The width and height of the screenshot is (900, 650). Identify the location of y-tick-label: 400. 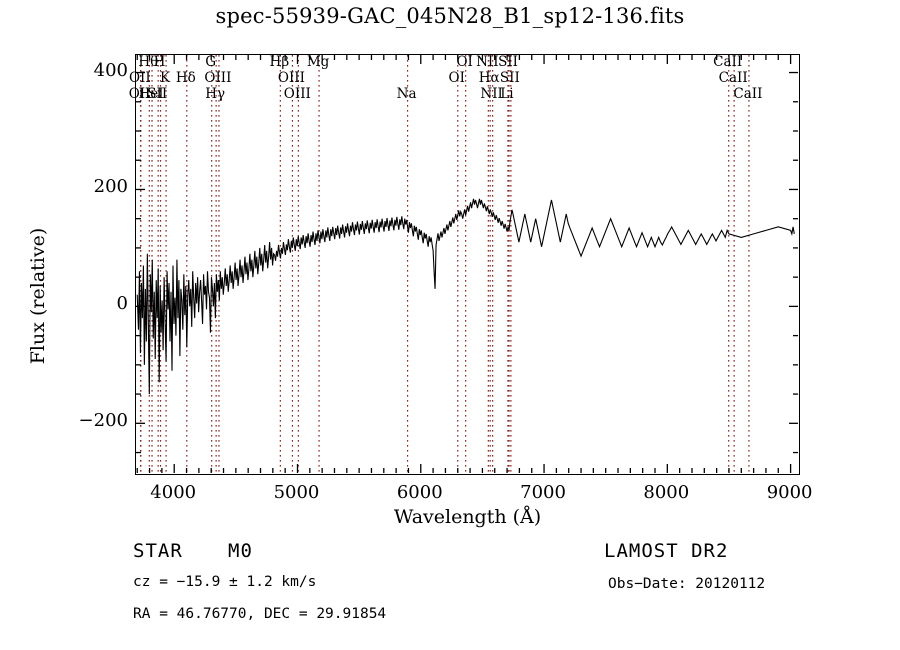
(110, 70).